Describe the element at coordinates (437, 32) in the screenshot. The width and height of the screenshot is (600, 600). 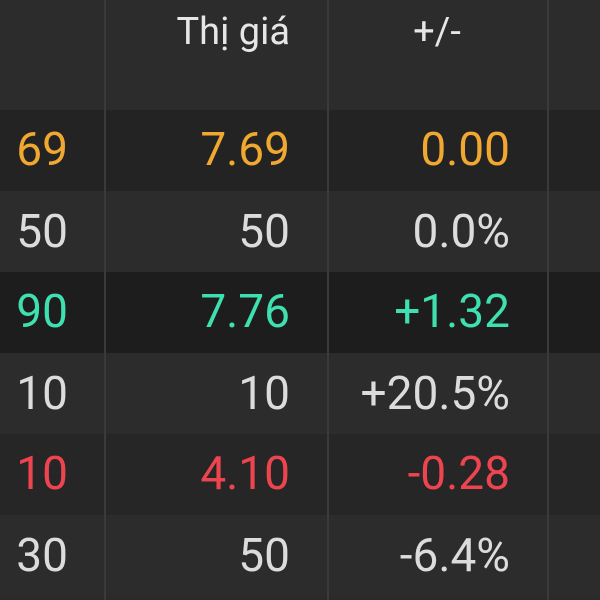
I see `column-header: +/-` at that location.